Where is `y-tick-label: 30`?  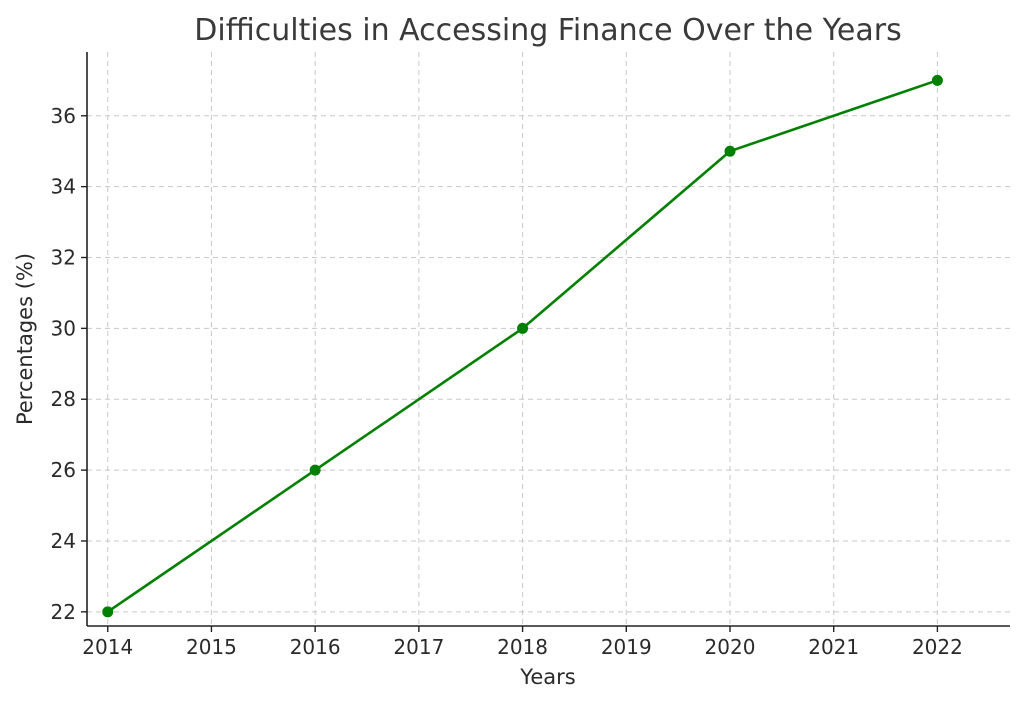 y-tick-label: 30 is located at coordinates (63, 328).